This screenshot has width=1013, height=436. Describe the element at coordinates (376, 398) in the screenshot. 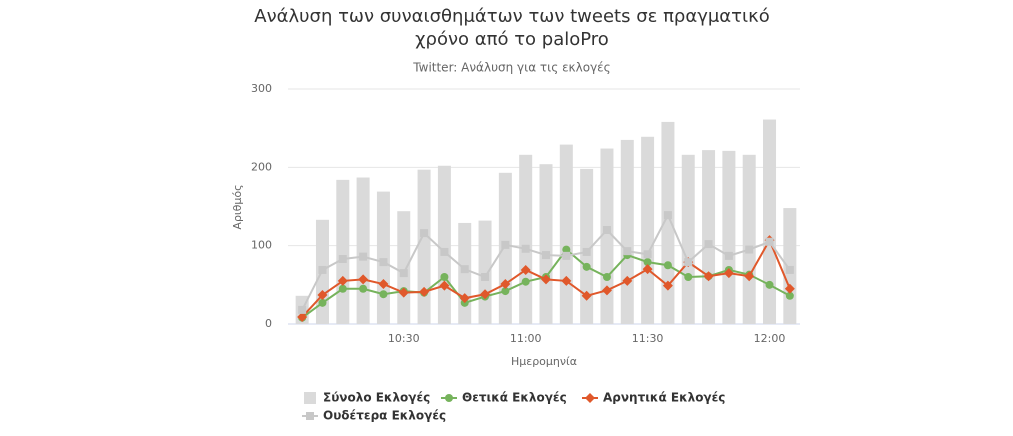

I see `legend-label: Σύνολο Εκλογές` at that location.